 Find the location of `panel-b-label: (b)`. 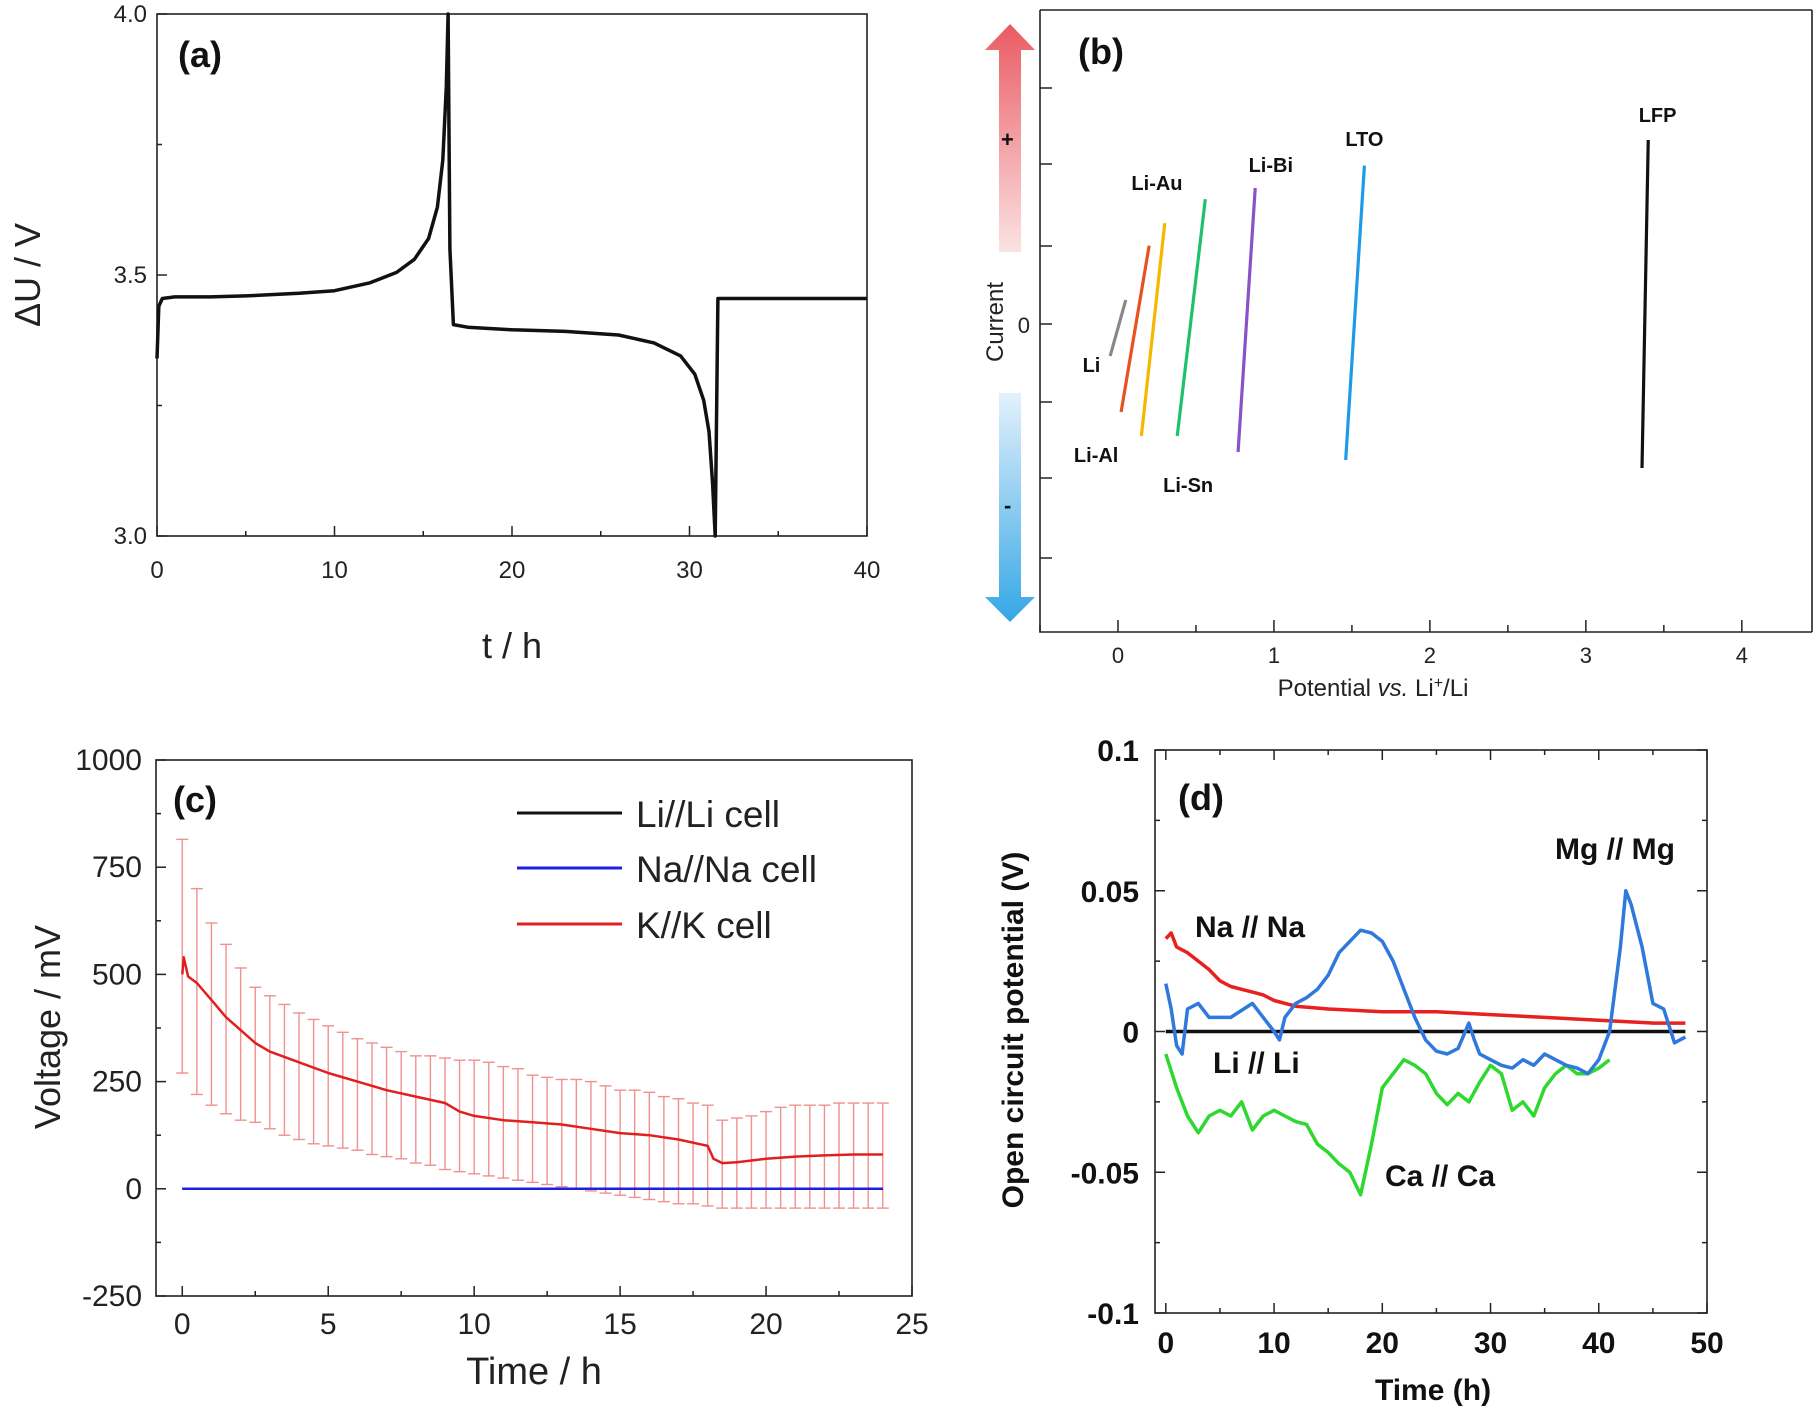

panel-b-label: (b) is located at coordinates (1101, 51).